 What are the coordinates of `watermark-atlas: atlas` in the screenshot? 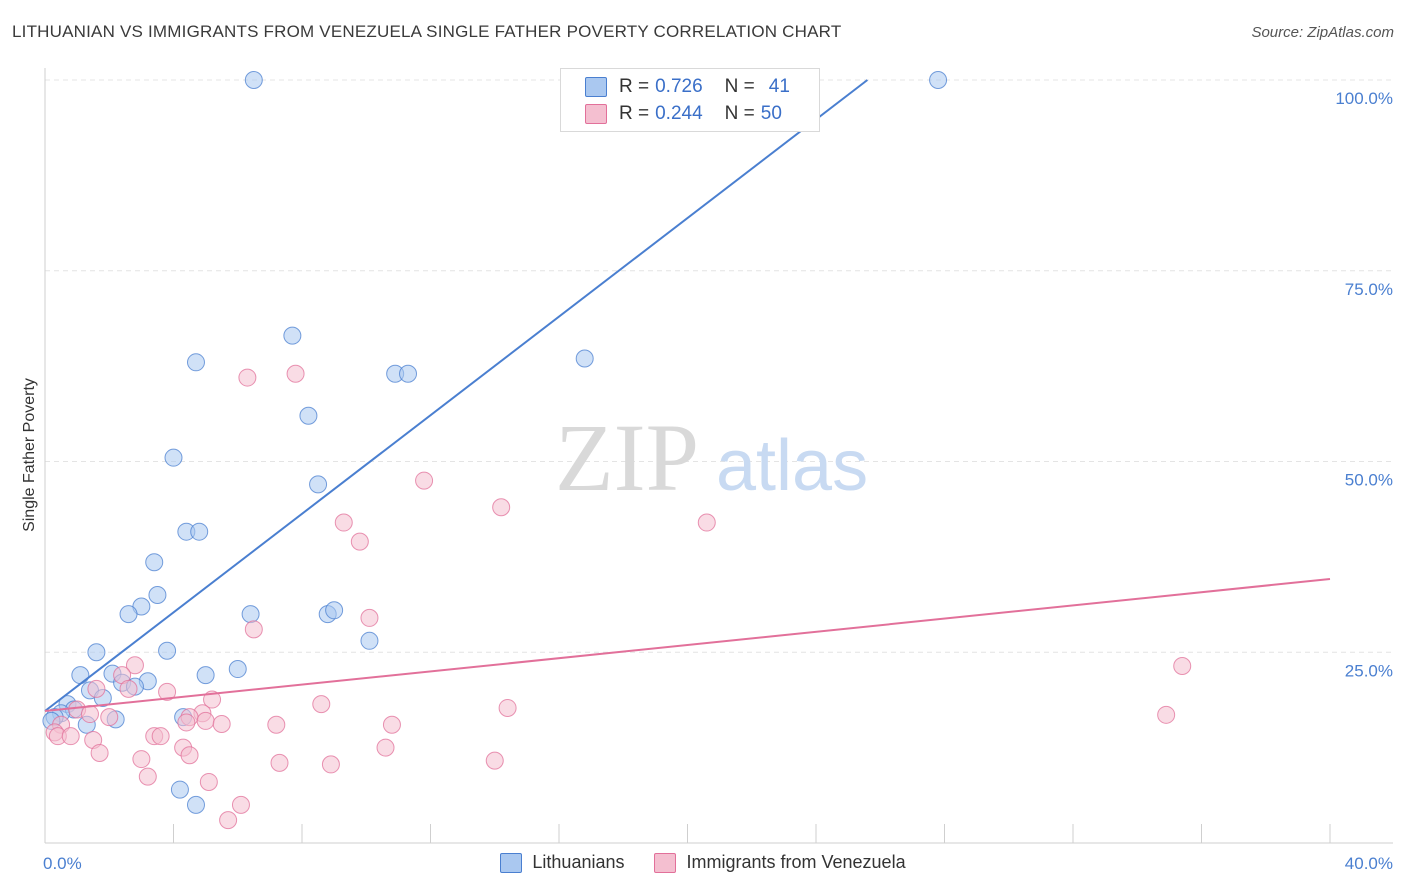 It's located at (792, 466).